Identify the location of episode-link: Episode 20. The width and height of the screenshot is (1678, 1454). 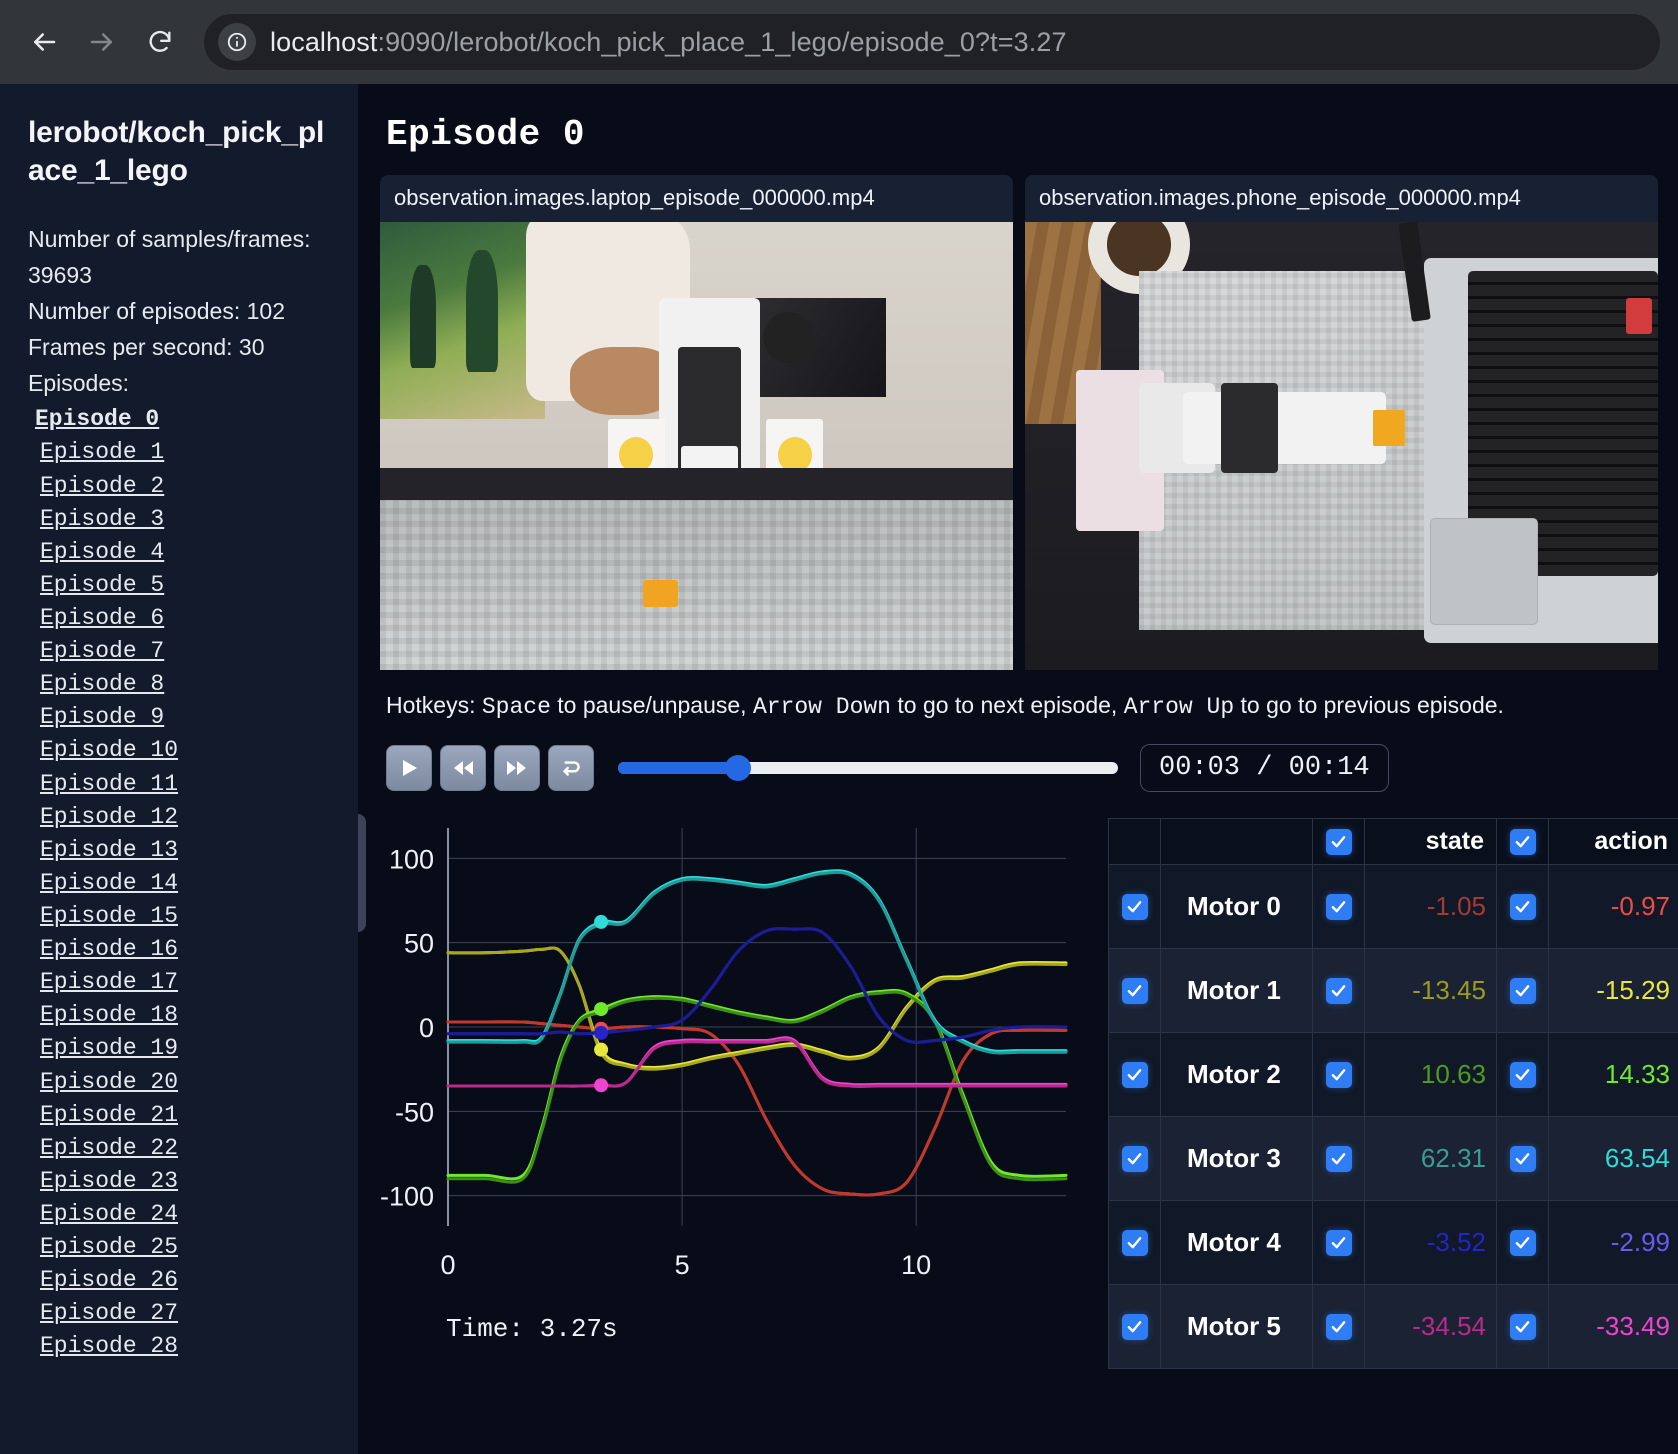
(109, 1081).